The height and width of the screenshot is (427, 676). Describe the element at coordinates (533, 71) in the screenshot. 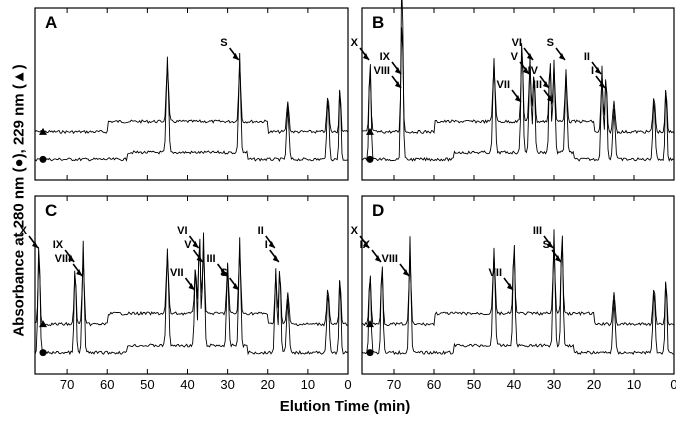

I see `peak-label: IV` at that location.